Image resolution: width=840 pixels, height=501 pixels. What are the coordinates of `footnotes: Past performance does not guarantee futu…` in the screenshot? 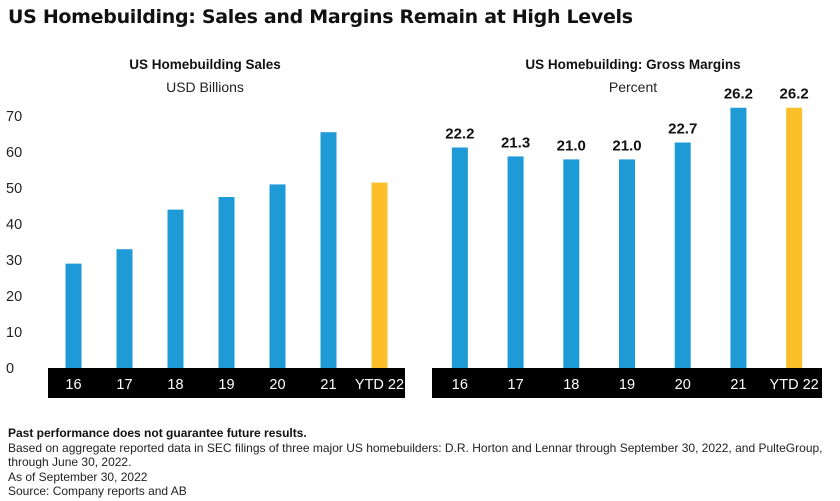 It's located at (422, 462).